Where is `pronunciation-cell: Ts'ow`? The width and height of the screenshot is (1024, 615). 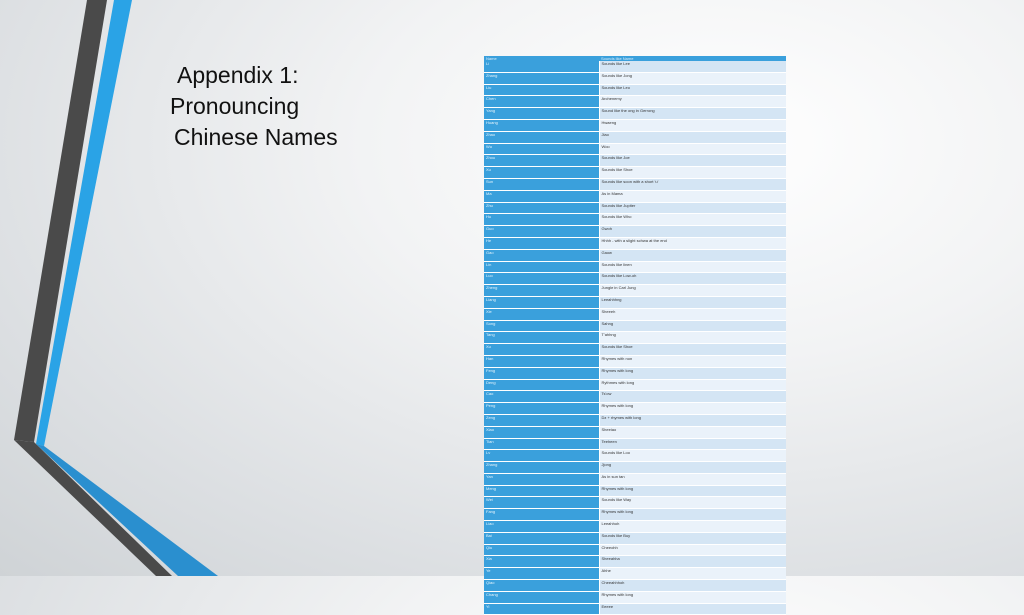 pronunciation-cell: Ts'ow is located at coordinates (692, 397).